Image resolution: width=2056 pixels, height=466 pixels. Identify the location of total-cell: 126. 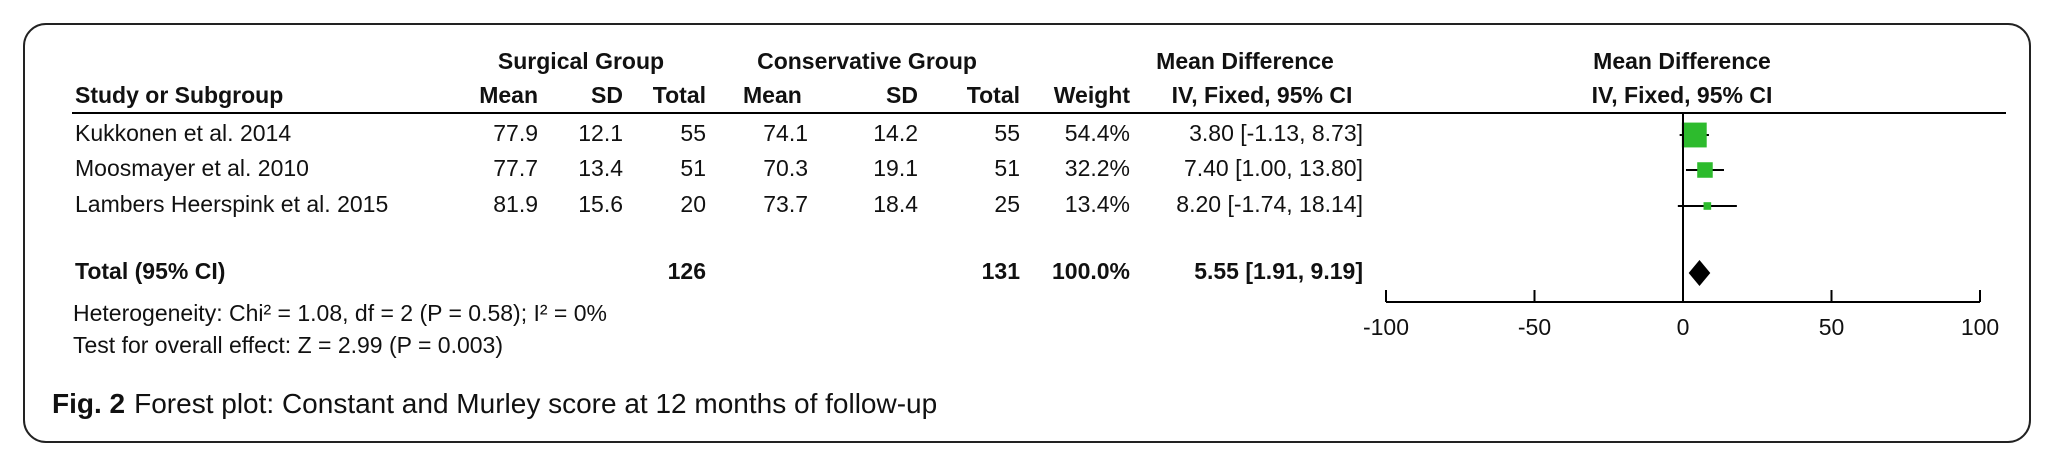
(687, 271).